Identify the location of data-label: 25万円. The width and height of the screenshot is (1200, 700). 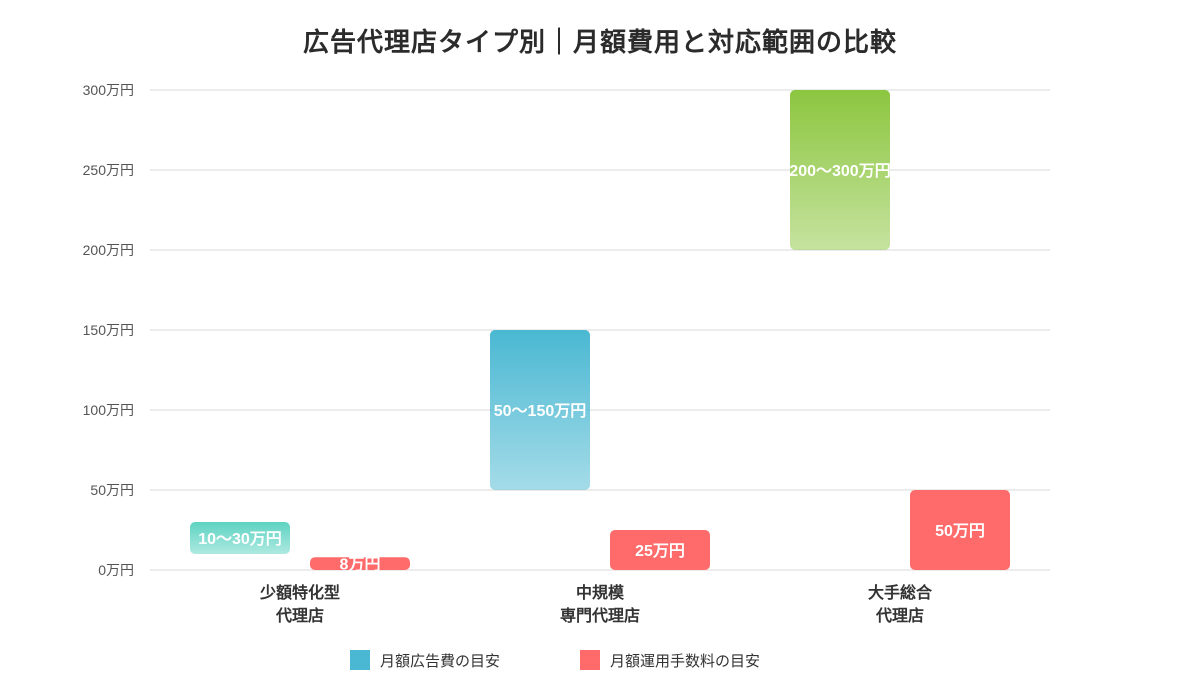
(660, 551).